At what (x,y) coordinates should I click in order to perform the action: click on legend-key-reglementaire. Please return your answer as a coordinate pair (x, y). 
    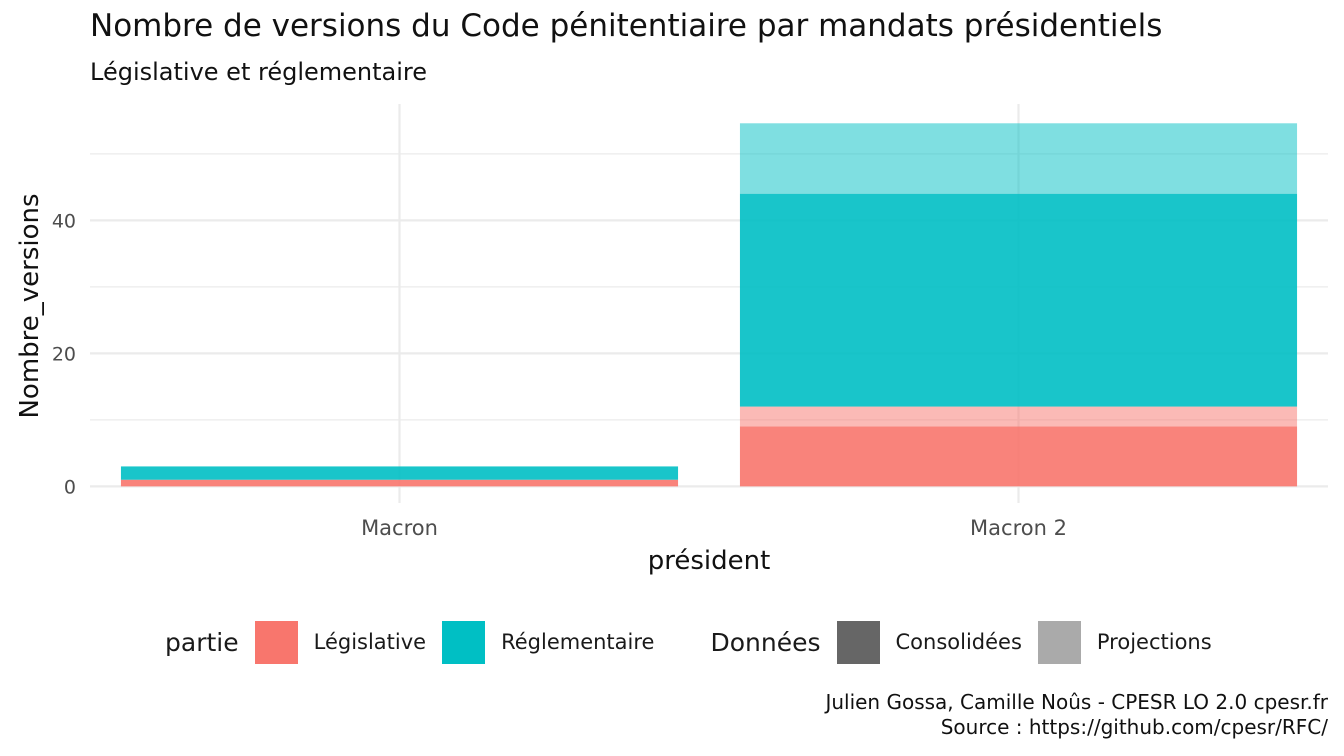
    Looking at the image, I should click on (464, 642).